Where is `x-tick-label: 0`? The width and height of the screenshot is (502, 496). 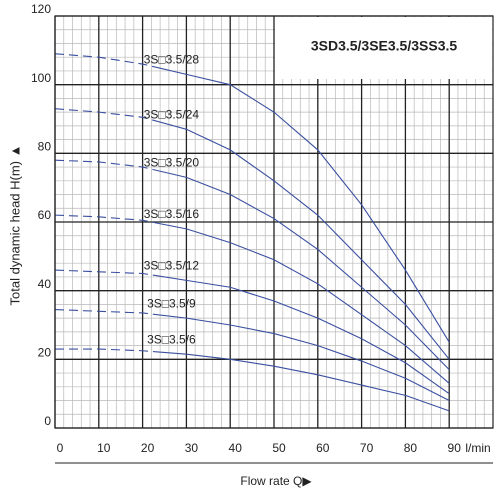 x-tick-label: 0 is located at coordinates (60, 448).